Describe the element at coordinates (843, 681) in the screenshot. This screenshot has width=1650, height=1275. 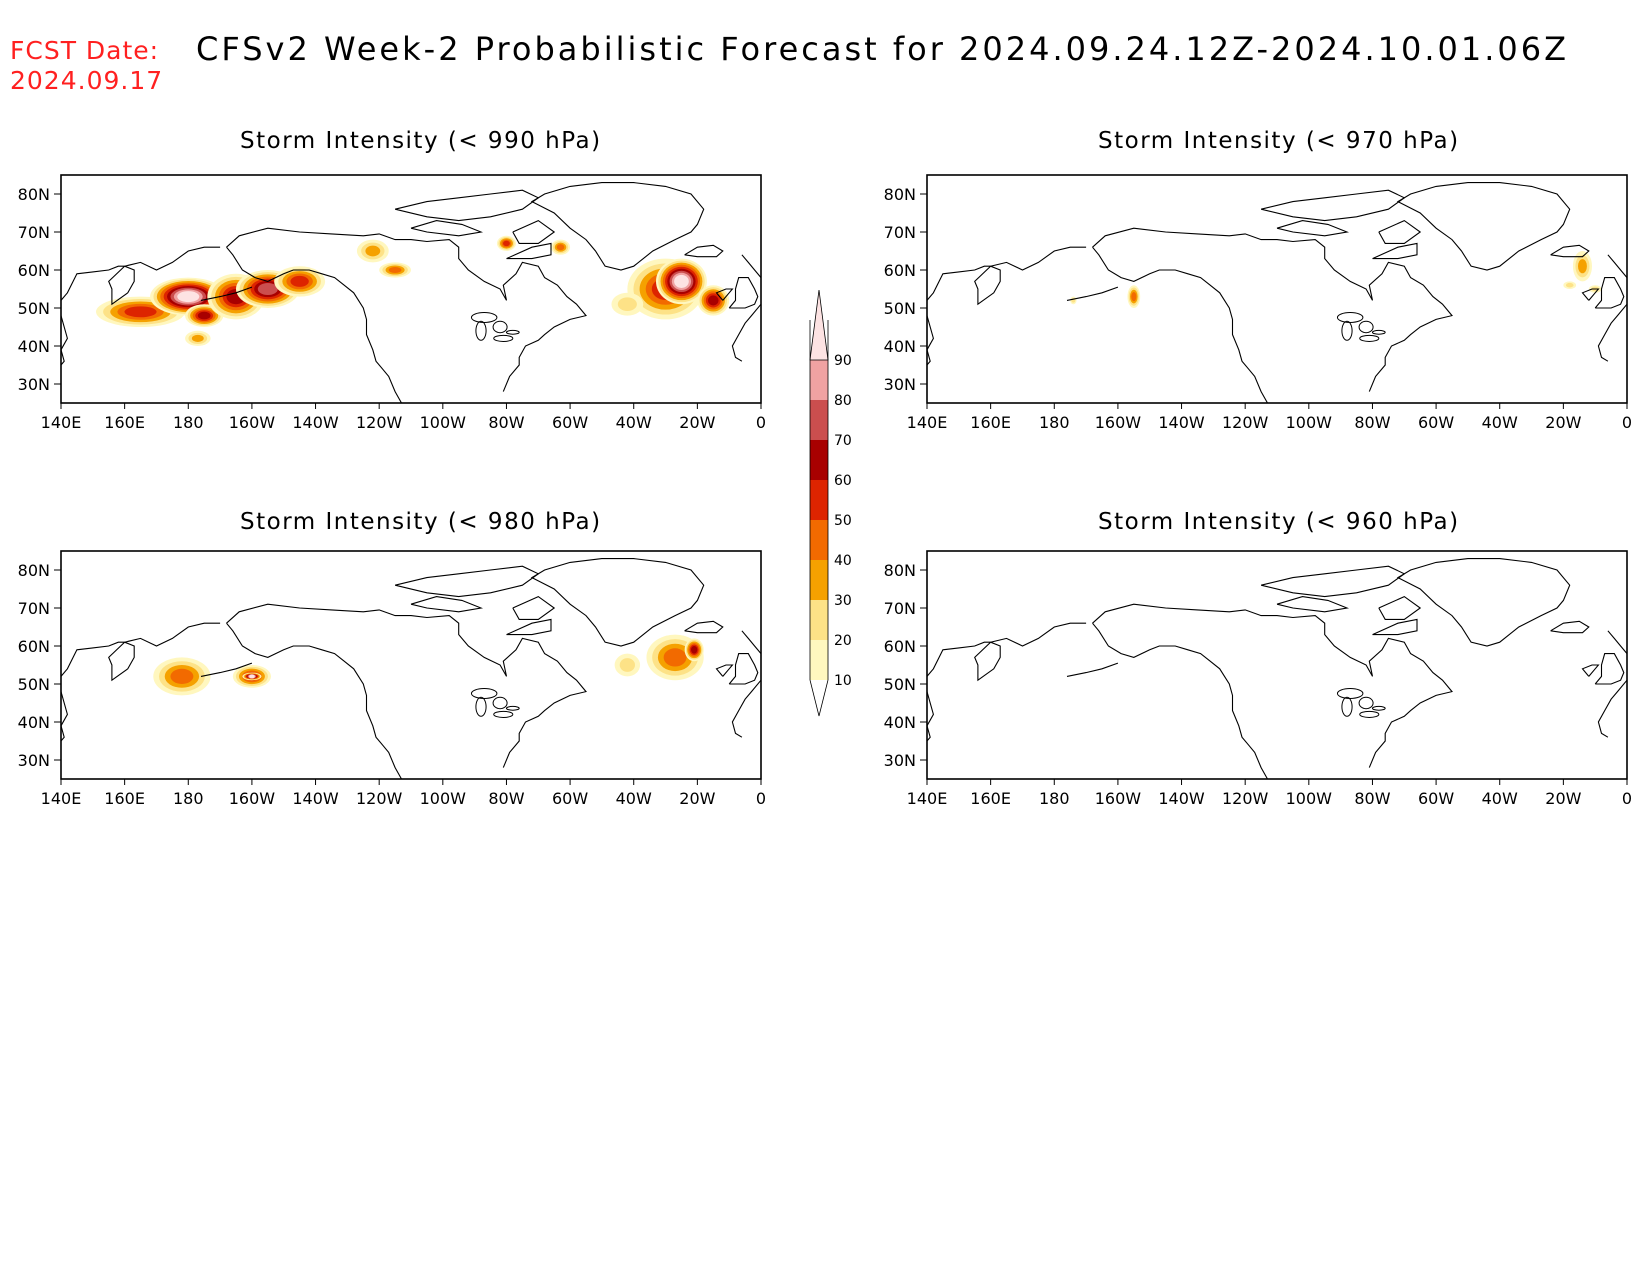
I see `colorbar-label: 10` at that location.